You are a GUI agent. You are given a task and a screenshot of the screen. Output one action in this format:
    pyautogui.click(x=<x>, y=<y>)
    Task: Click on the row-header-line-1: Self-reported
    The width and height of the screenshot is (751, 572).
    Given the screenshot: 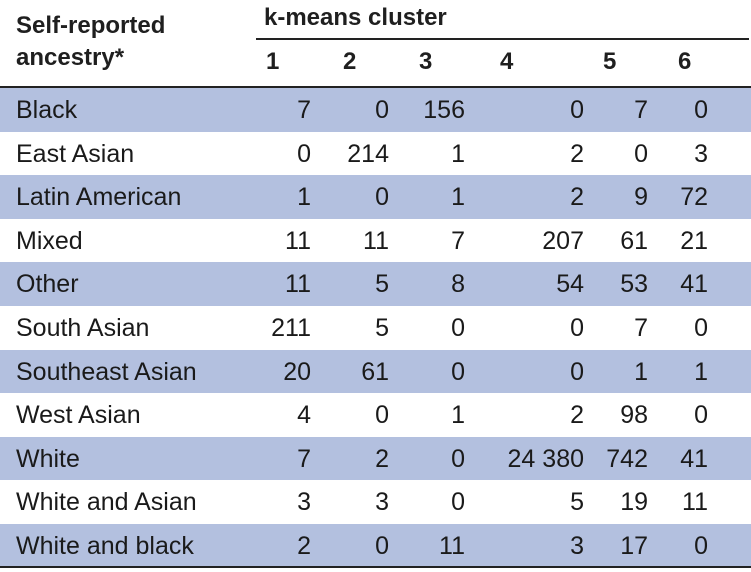 What is the action you would take?
    pyautogui.click(x=91, y=25)
    